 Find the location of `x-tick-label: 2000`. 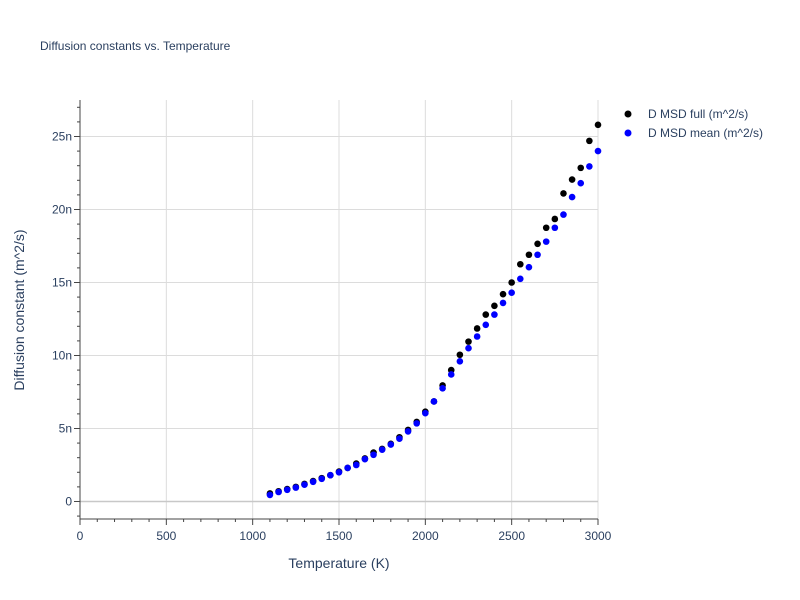

x-tick-label: 2000 is located at coordinates (425, 536).